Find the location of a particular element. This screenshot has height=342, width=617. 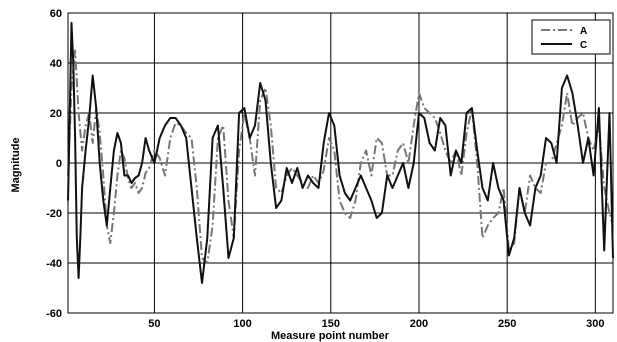

x-tick-label: 50 is located at coordinates (154, 324).